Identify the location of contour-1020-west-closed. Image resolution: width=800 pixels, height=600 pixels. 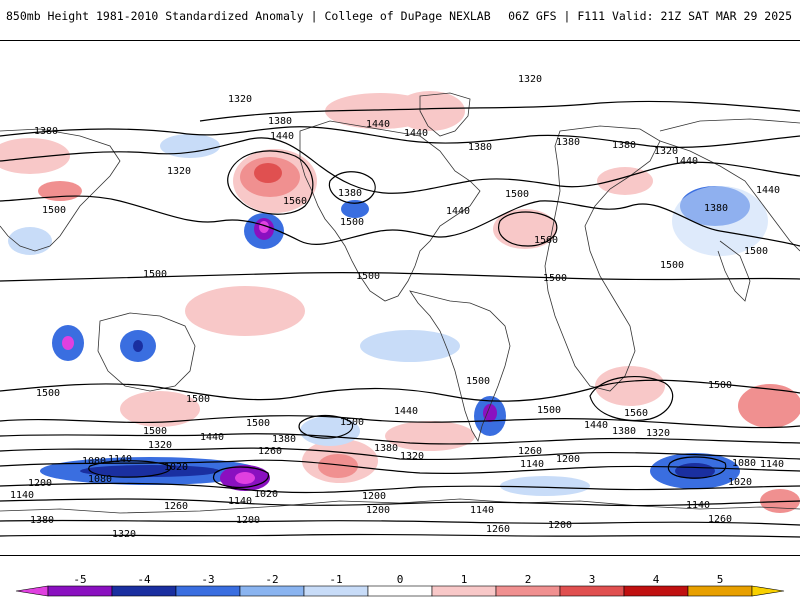
(240, 477).